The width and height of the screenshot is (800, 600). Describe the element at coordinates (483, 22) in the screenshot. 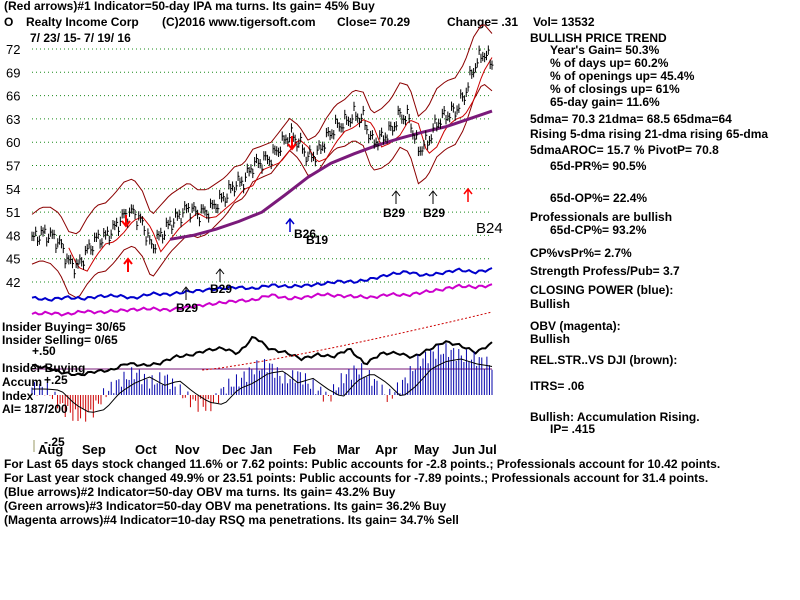

I see `header-change: Change= .31` at that location.